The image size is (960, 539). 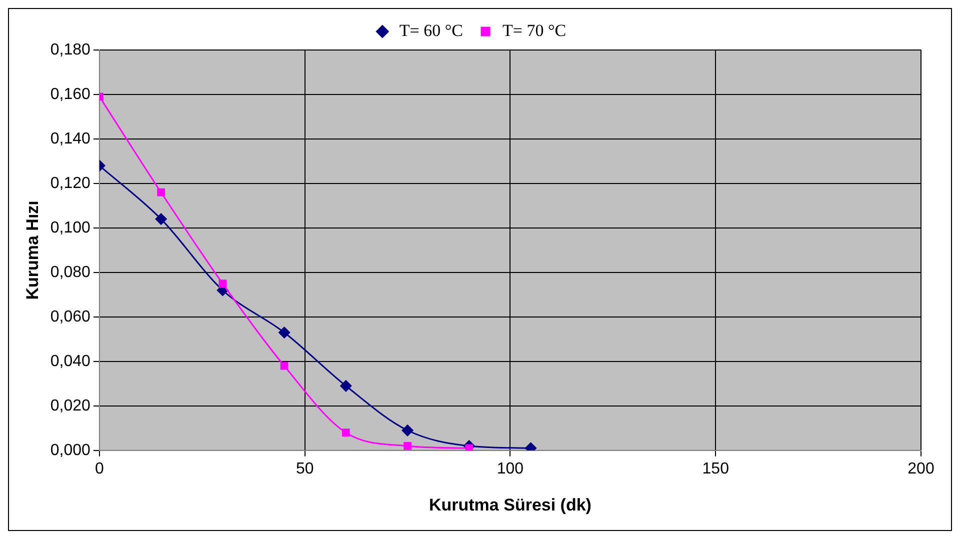 I want to click on legend-label: T= 70 °C, so click(x=534, y=30).